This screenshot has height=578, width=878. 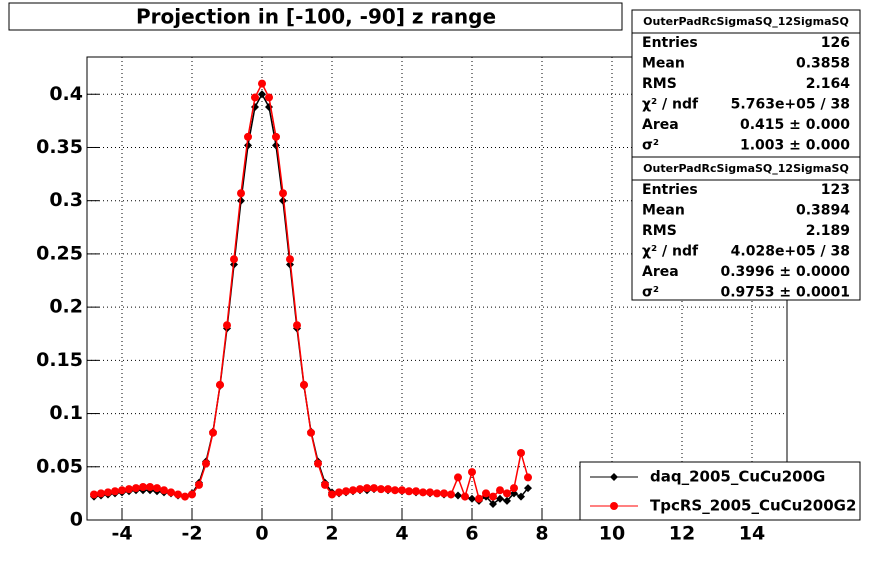 What do you see at coordinates (823, 211) in the screenshot?
I see `stats-value: 0.3894` at bounding box center [823, 211].